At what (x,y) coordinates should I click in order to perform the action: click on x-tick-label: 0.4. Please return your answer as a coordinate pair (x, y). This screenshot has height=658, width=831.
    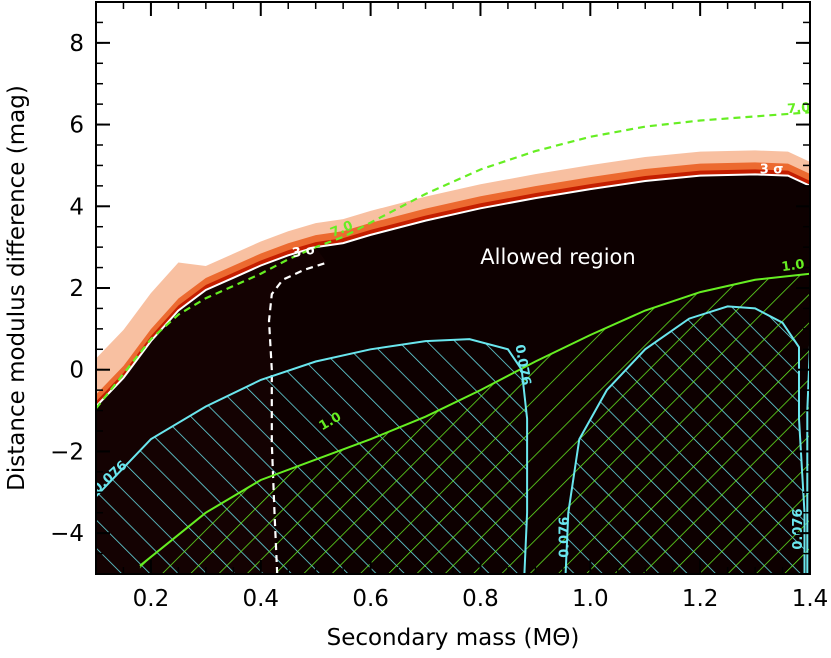
    Looking at the image, I should click on (260, 599).